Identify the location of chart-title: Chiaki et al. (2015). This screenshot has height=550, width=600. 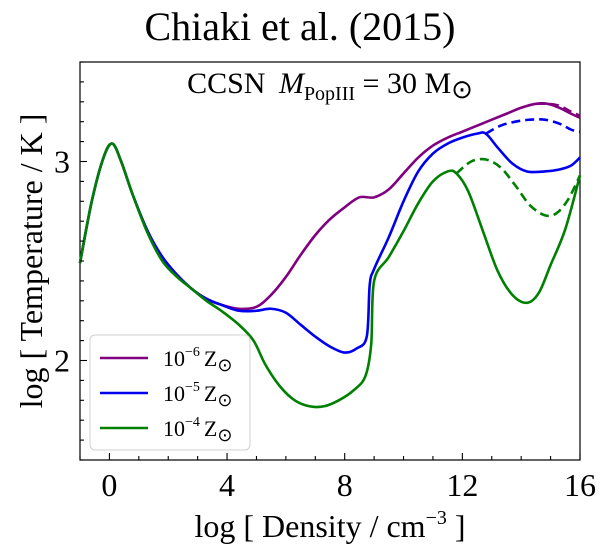
(299, 26).